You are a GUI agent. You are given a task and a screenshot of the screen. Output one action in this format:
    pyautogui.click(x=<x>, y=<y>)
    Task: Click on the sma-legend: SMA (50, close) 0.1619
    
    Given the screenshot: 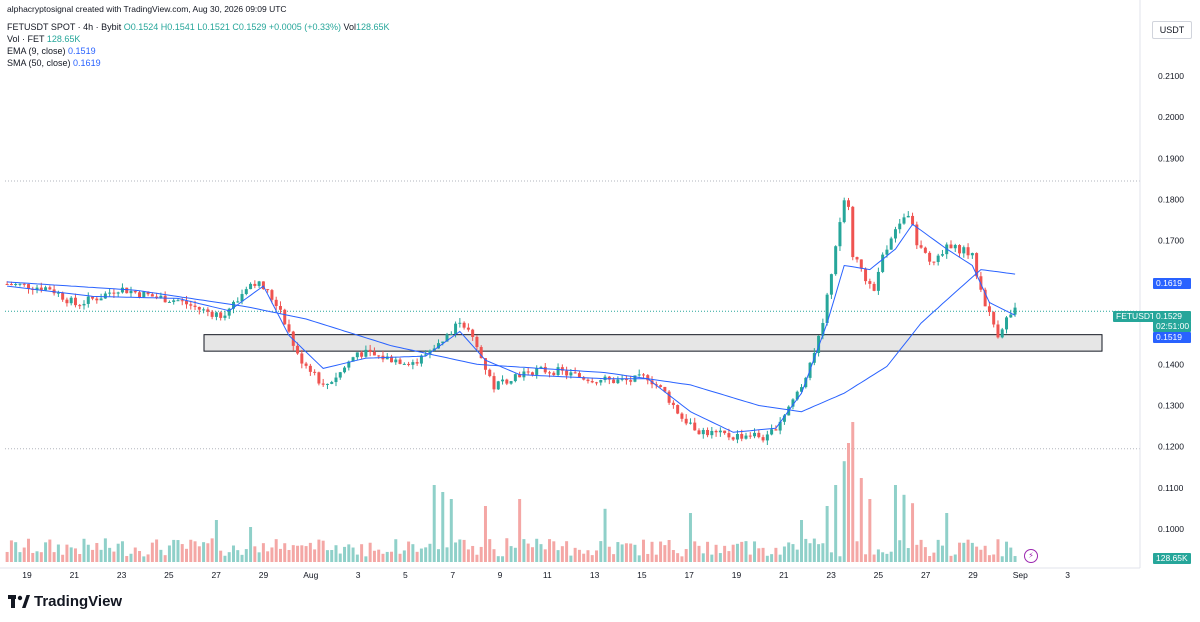 What is the action you would take?
    pyautogui.click(x=54, y=63)
    